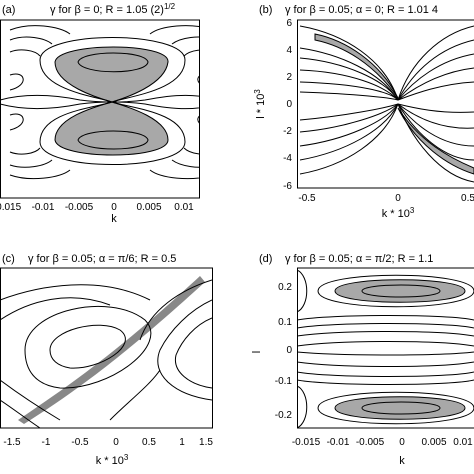 This screenshot has width=474, height=474. I want to click on panel-b-frame, so click(385, 104).